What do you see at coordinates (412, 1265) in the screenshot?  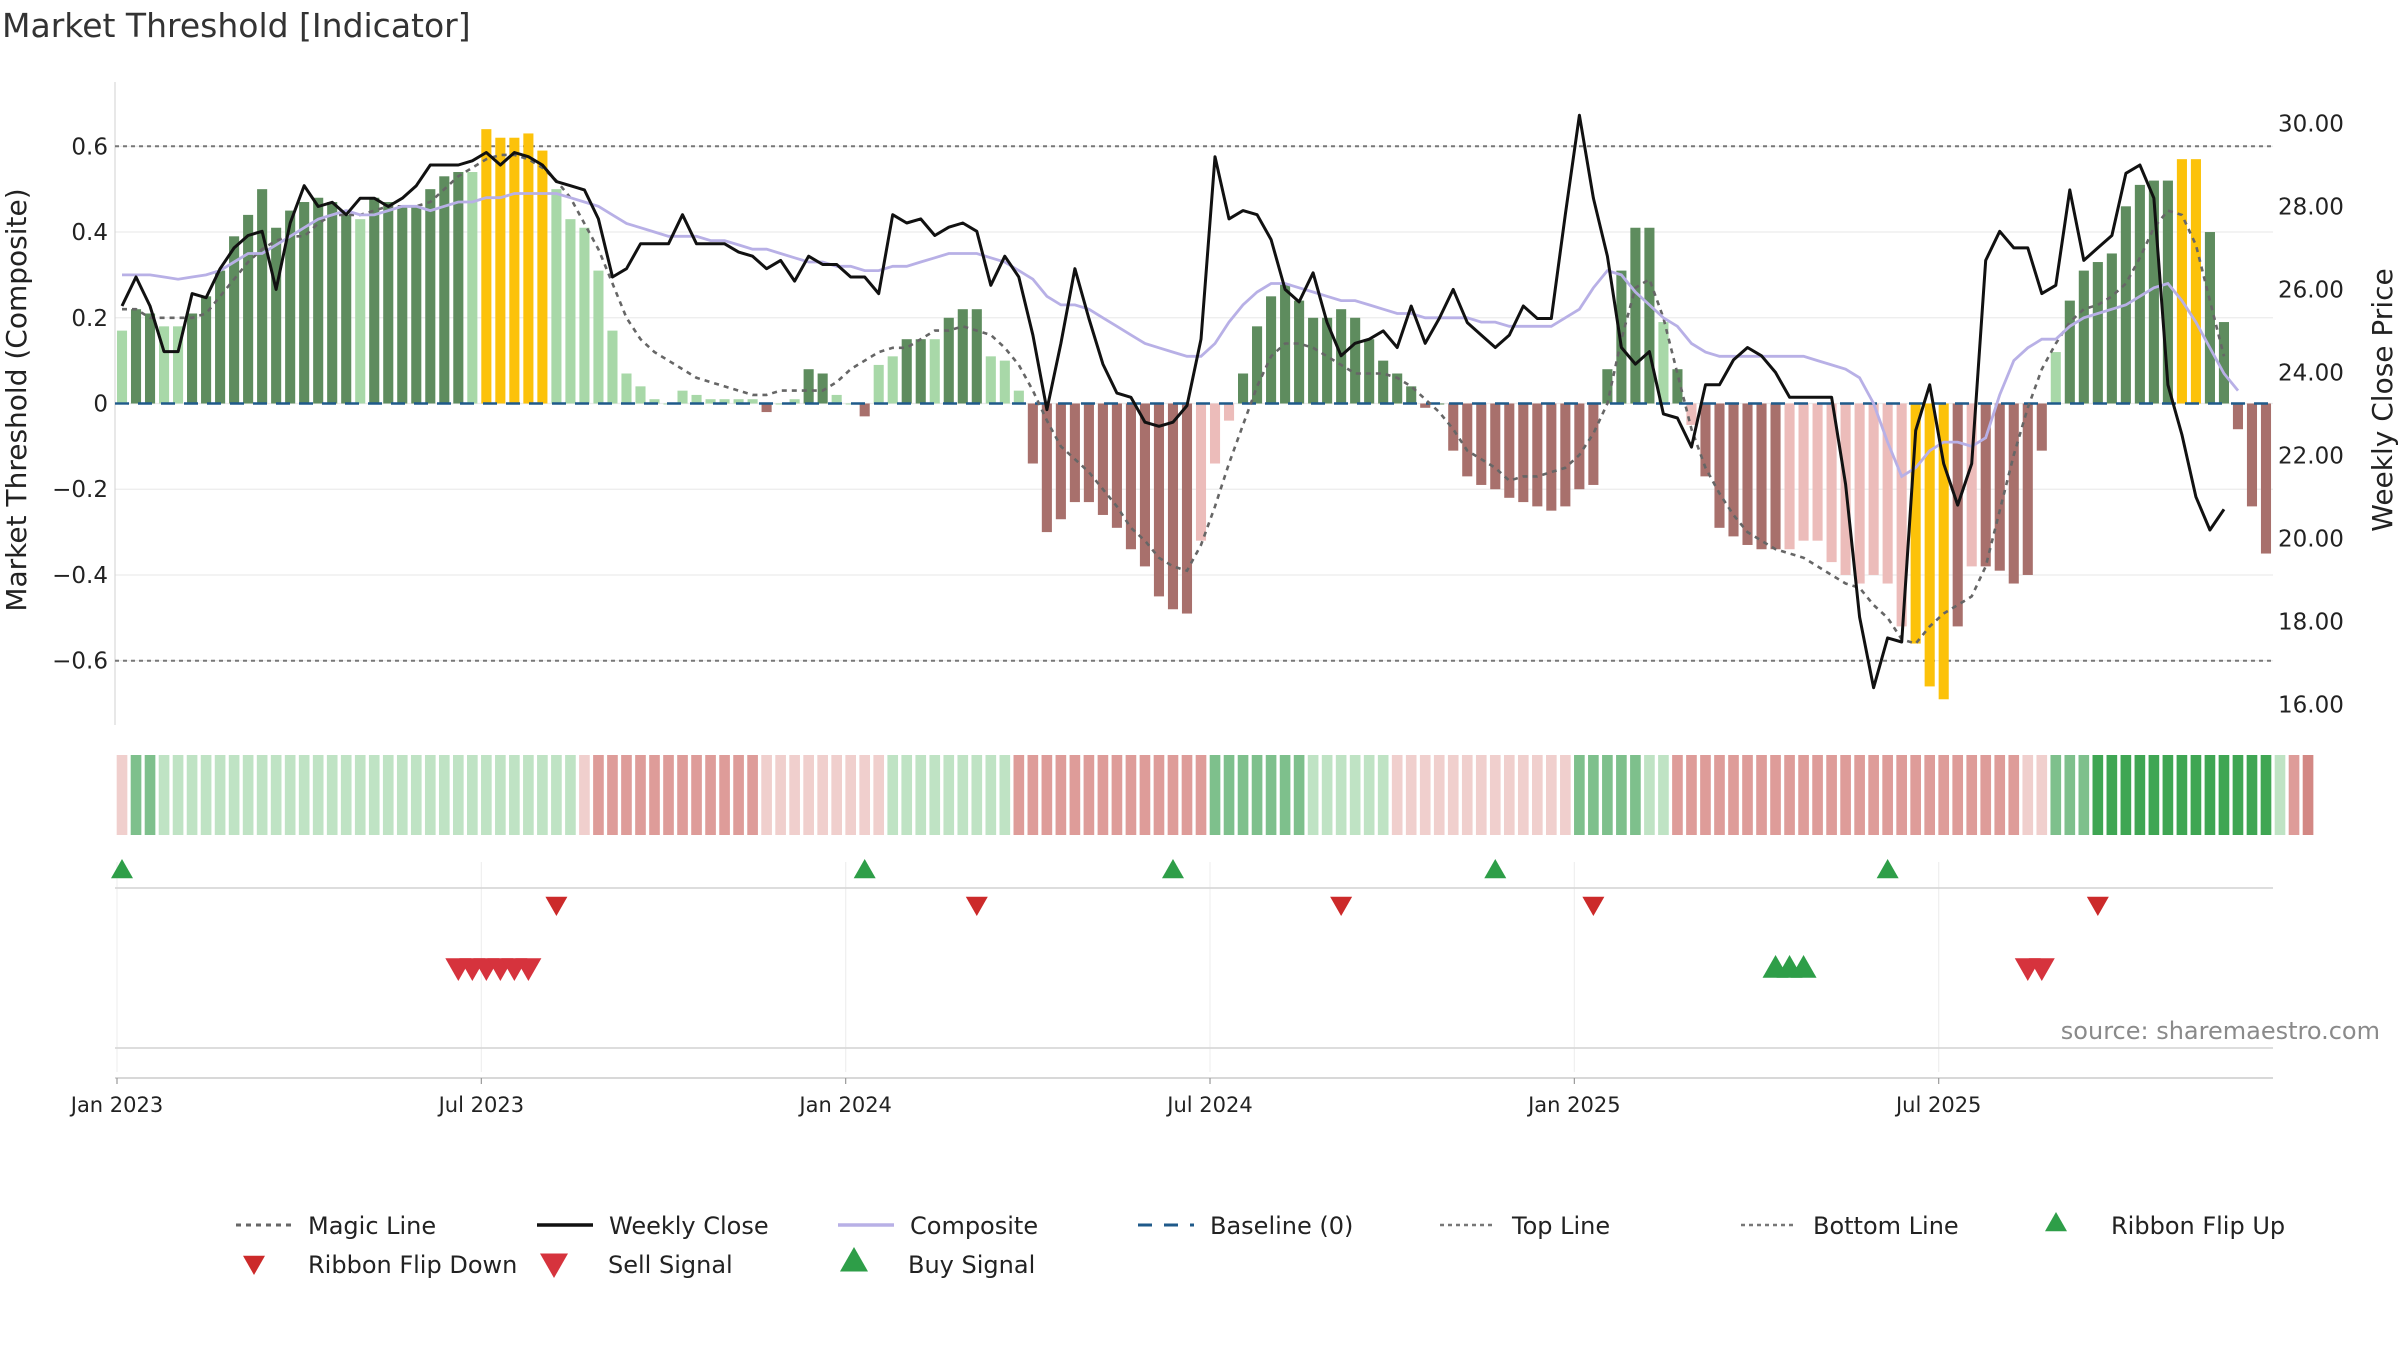 I see `legend-label: Ribbon Flip Down` at bounding box center [412, 1265].